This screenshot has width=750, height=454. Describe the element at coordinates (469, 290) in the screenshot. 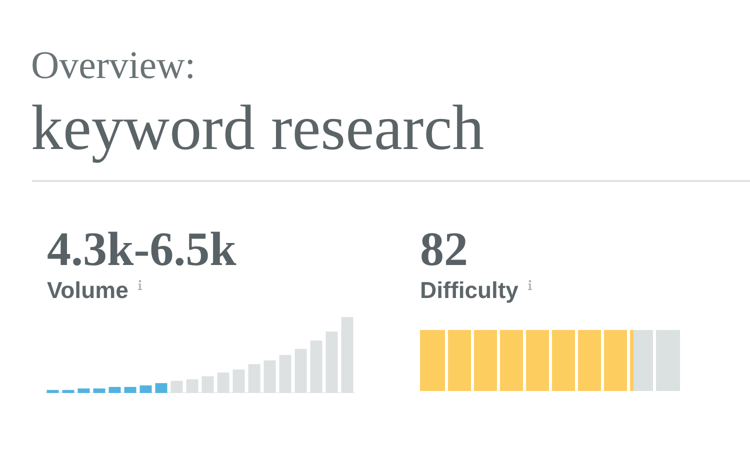

I see `chart-title: Difficulty` at that location.